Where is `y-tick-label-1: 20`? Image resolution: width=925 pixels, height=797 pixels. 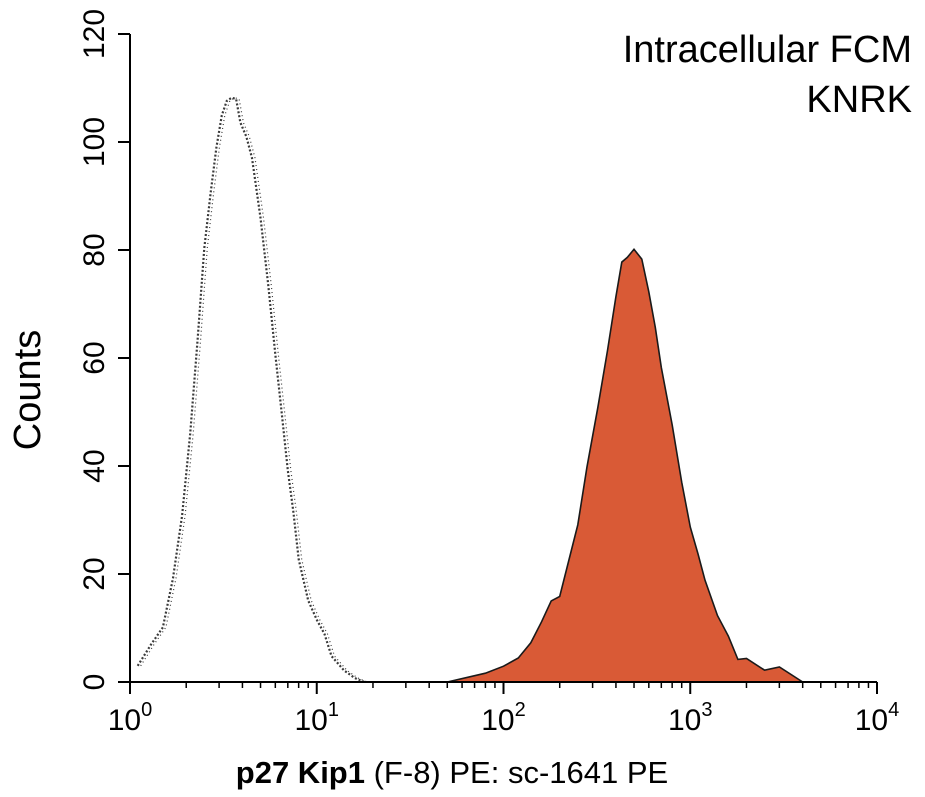 y-tick-label-1: 20 is located at coordinates (94, 573).